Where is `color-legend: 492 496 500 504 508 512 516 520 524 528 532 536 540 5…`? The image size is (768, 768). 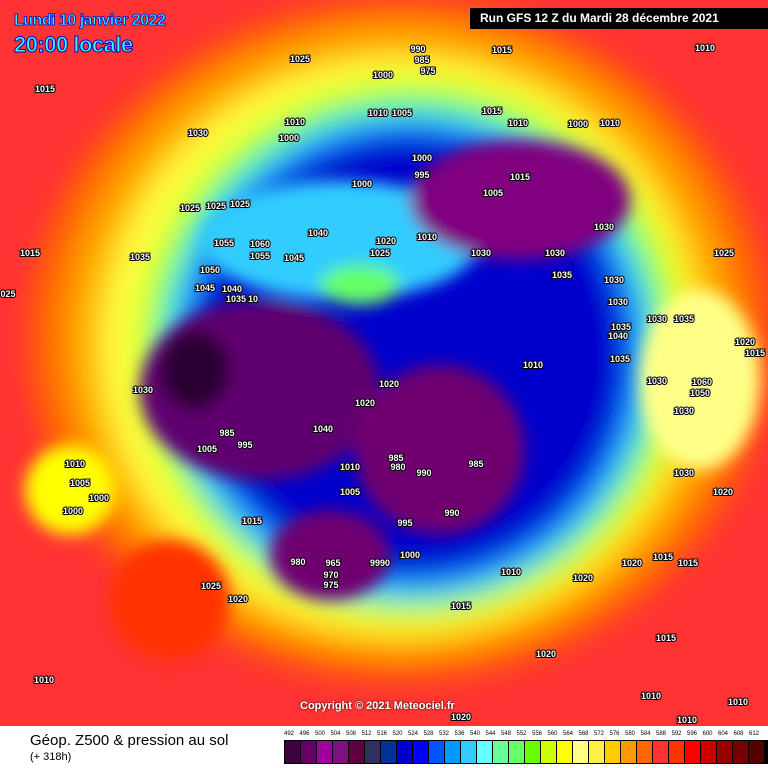
color-legend: 492 496 500 504 508 512 516 520 524 528 532 536 540 5… is located at coordinates (526, 747).